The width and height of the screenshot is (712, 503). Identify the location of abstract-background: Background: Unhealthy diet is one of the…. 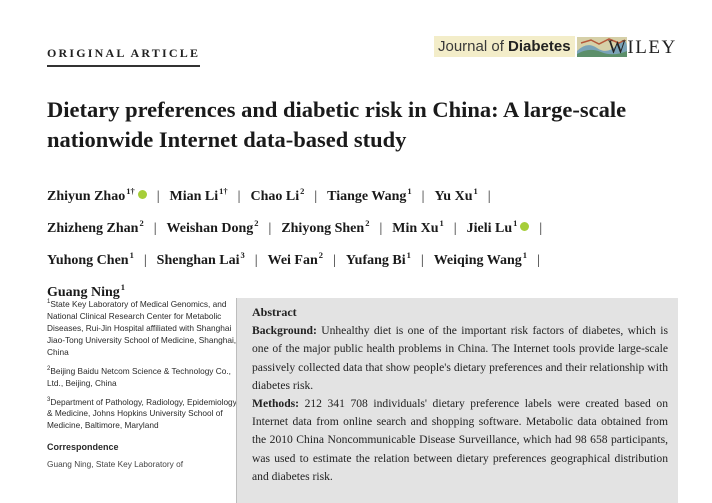
(460, 358).